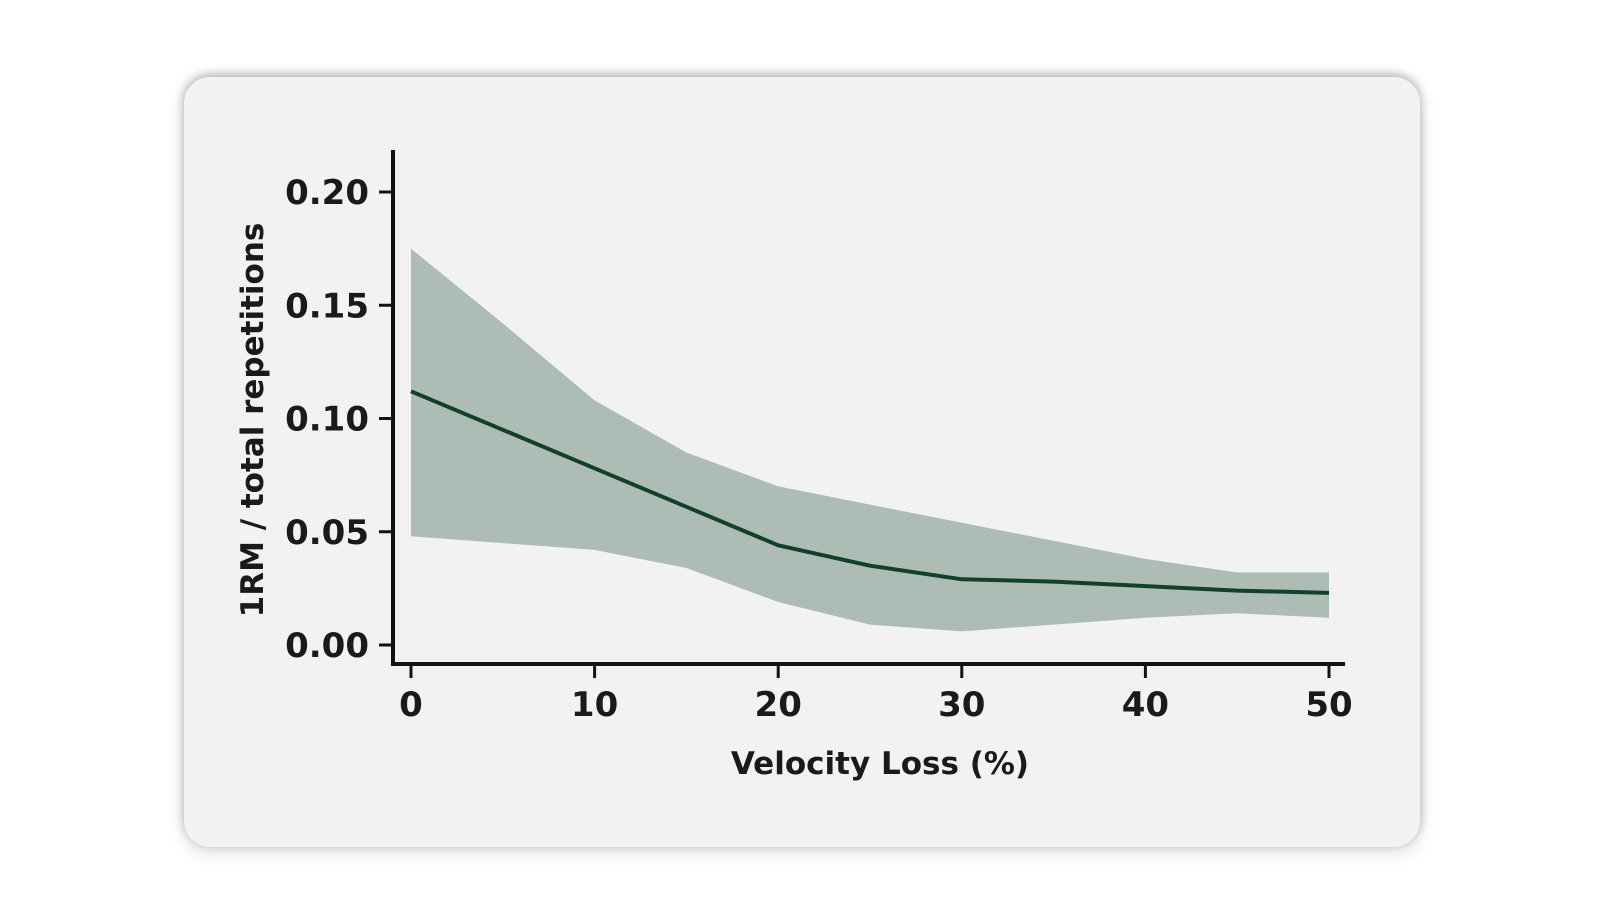 This screenshot has height=924, width=1600. I want to click on x-tick-label: 50, so click(1328, 705).